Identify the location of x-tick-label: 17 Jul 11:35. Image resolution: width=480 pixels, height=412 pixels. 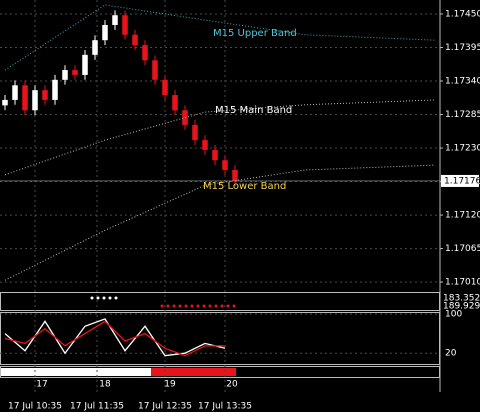
(97, 407).